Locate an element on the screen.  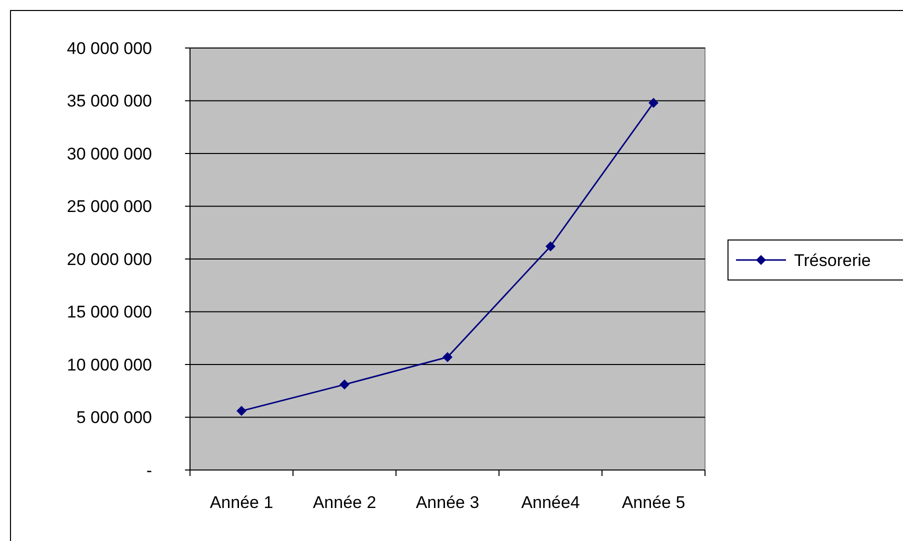
x-tick-label: Année4 is located at coordinates (550, 502).